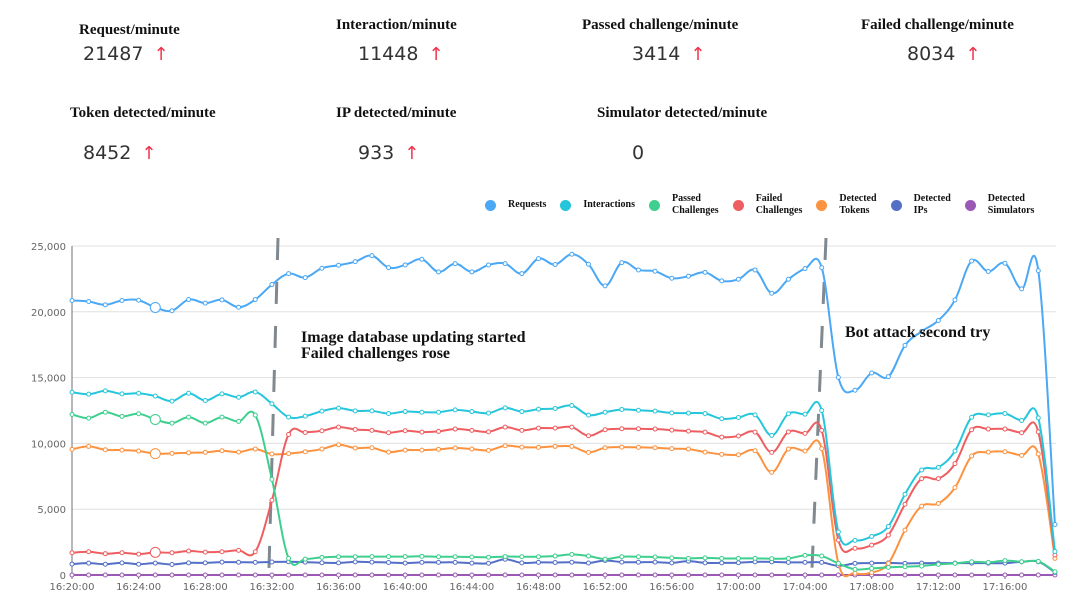  What do you see at coordinates (597, 205) in the screenshot?
I see `legend-item-interactions: Interactions` at bounding box center [597, 205].